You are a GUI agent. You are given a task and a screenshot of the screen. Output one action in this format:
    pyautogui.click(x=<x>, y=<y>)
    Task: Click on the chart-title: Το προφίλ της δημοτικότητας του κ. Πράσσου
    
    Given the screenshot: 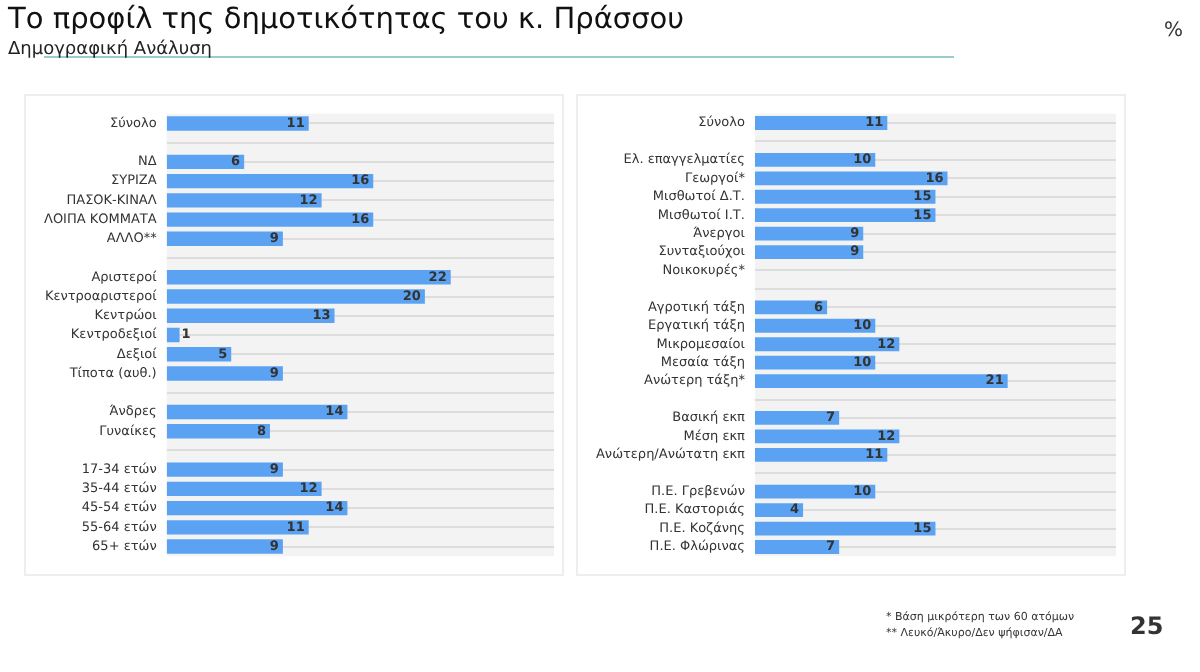 What is the action you would take?
    pyautogui.click(x=346, y=20)
    